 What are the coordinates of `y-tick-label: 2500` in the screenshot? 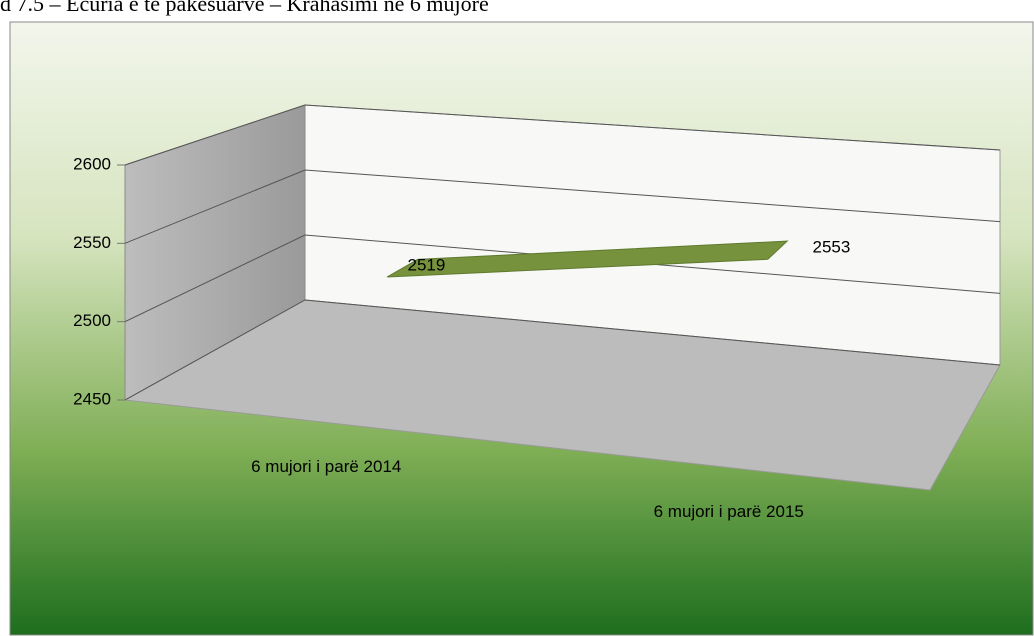 It's located at (92, 320).